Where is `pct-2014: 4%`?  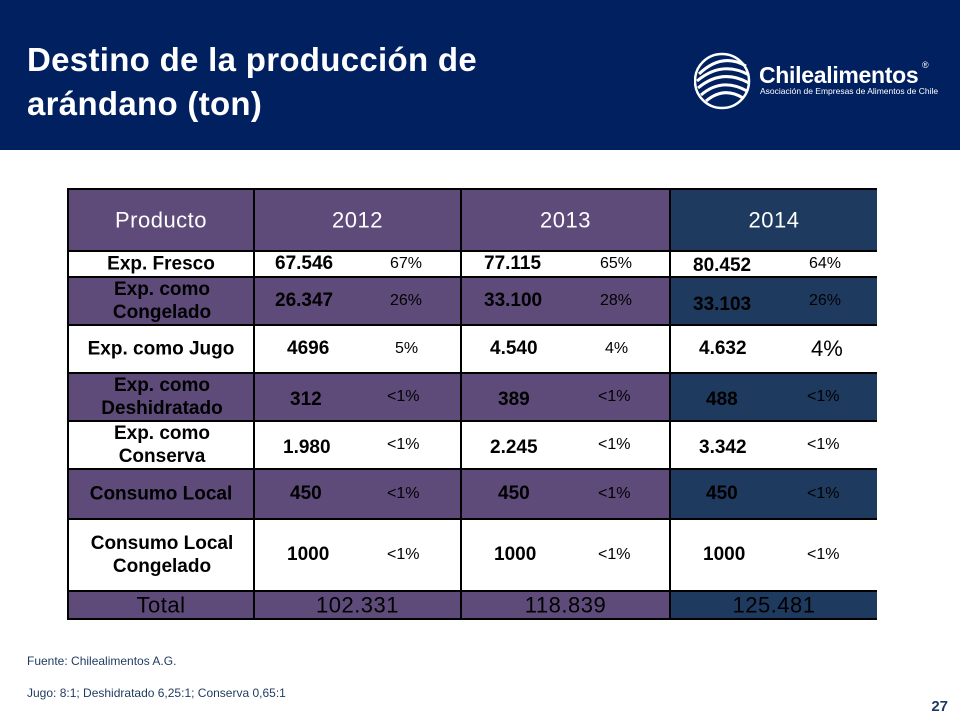
pct-2014: 4% is located at coordinates (827, 348).